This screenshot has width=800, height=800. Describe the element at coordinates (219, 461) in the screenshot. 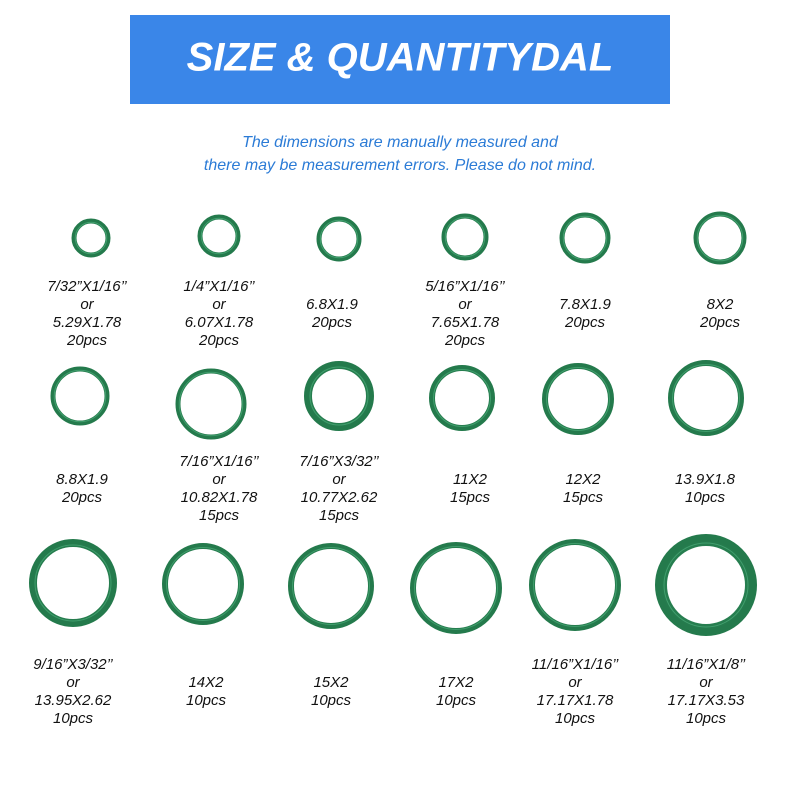

I see `size-label: 7/16”X1/16’’` at that location.